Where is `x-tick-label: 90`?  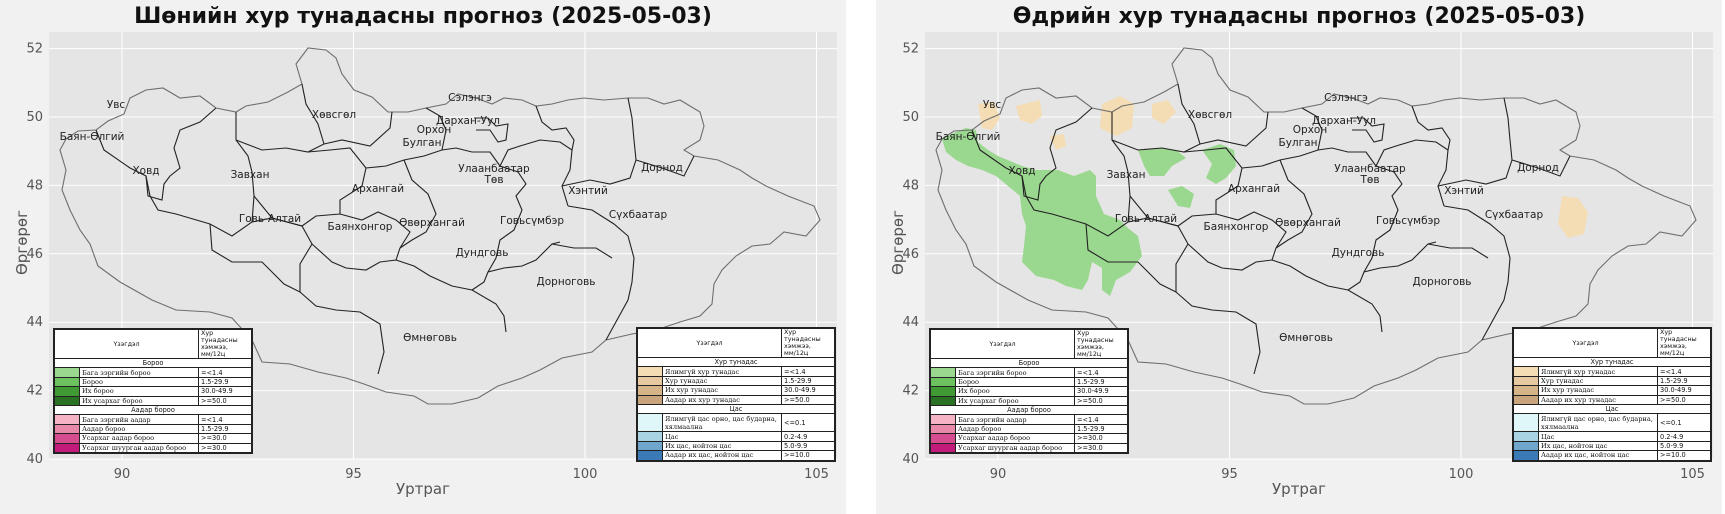
x-tick-label: 90 is located at coordinates (998, 474).